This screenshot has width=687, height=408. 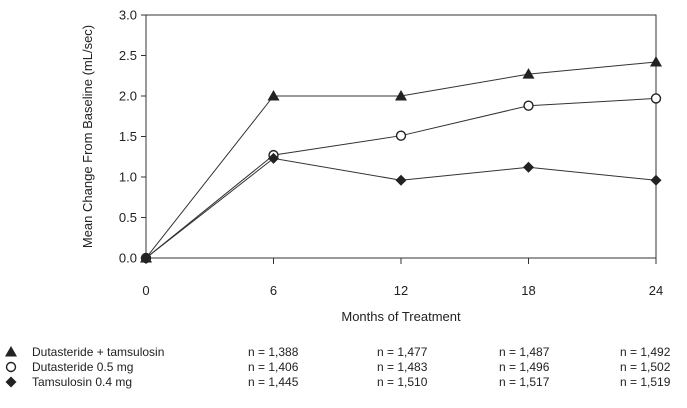 I want to click on y-axis: 0.0 0.5 1.0 1.5 2.0 2.5 3.0, so click(x=132, y=137).